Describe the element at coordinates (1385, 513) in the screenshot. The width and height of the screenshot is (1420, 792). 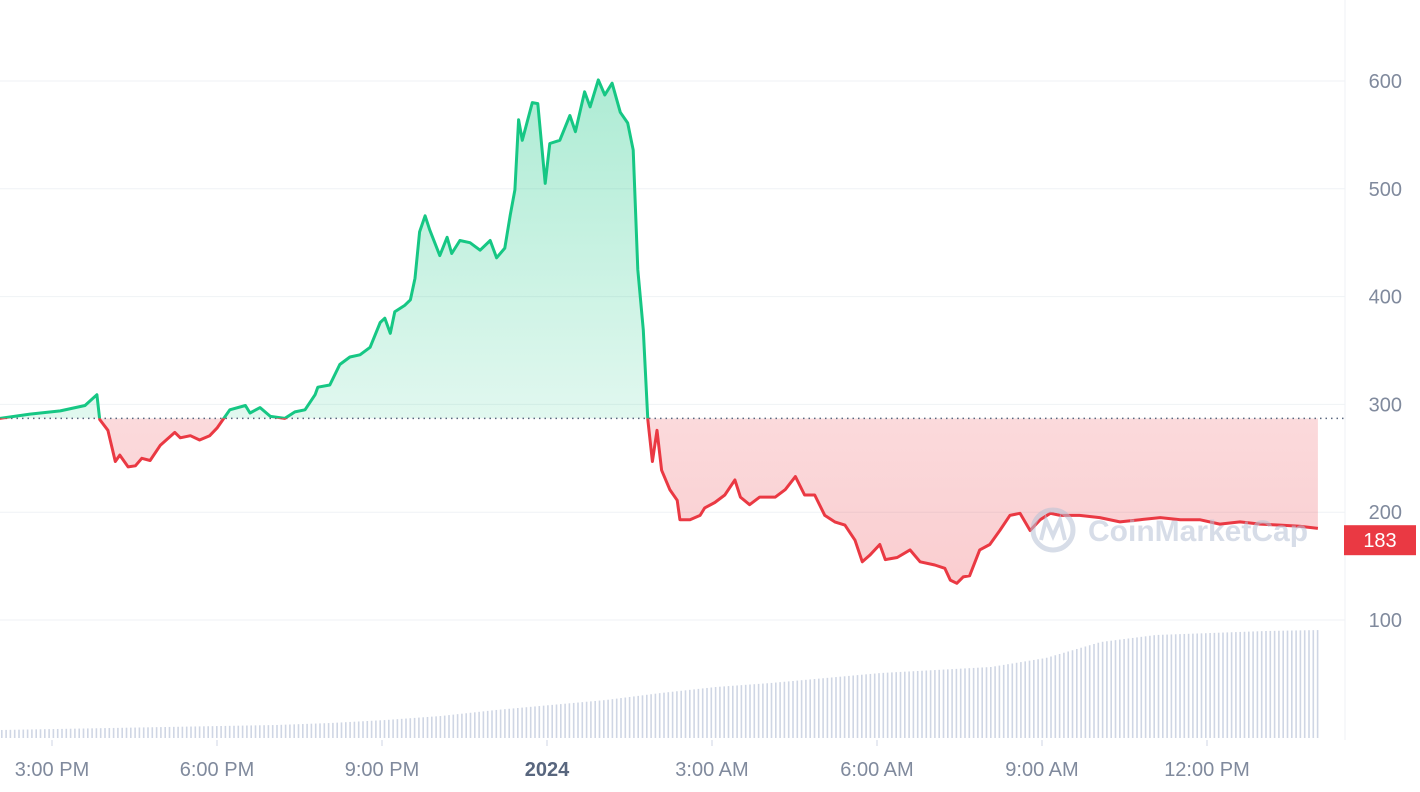
I see `y-tick-label: 200` at that location.